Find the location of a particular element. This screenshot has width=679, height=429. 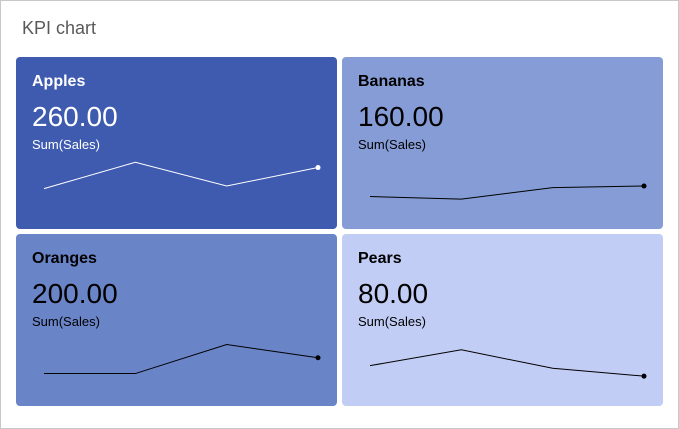

kpi-value: 80.00 is located at coordinates (393, 293).